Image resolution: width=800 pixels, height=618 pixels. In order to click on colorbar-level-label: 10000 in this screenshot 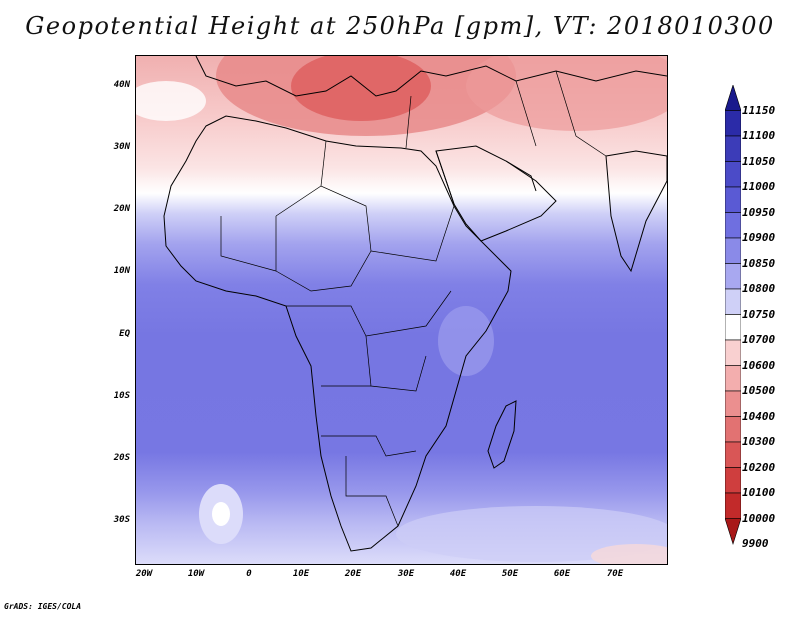, I will do `click(759, 518)`.